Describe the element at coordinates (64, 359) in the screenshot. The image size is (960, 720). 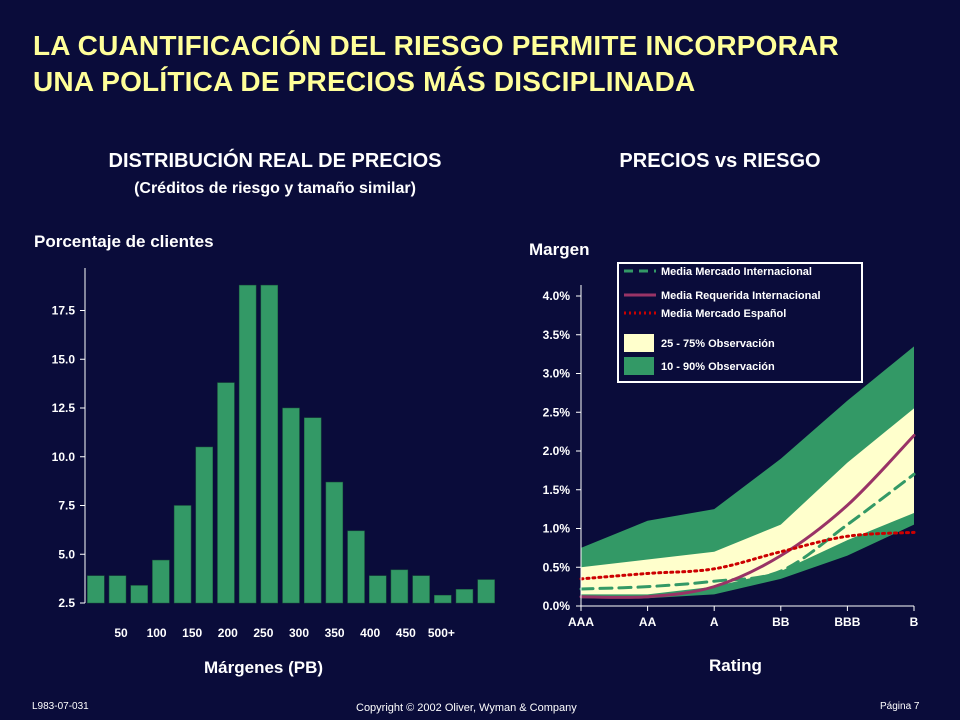
I see `histogram-y-tick-label: 15.0` at that location.